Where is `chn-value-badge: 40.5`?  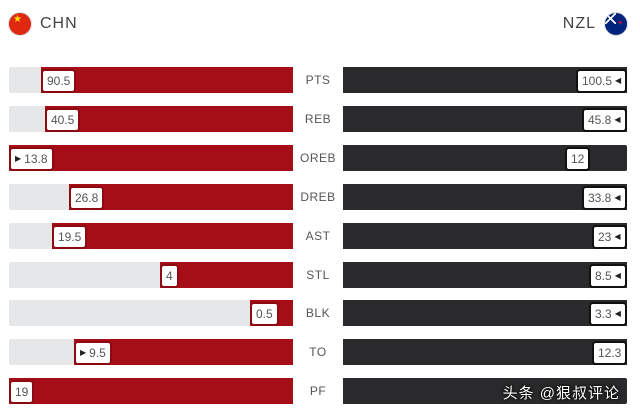
chn-value-badge: 40.5 is located at coordinates (63, 119).